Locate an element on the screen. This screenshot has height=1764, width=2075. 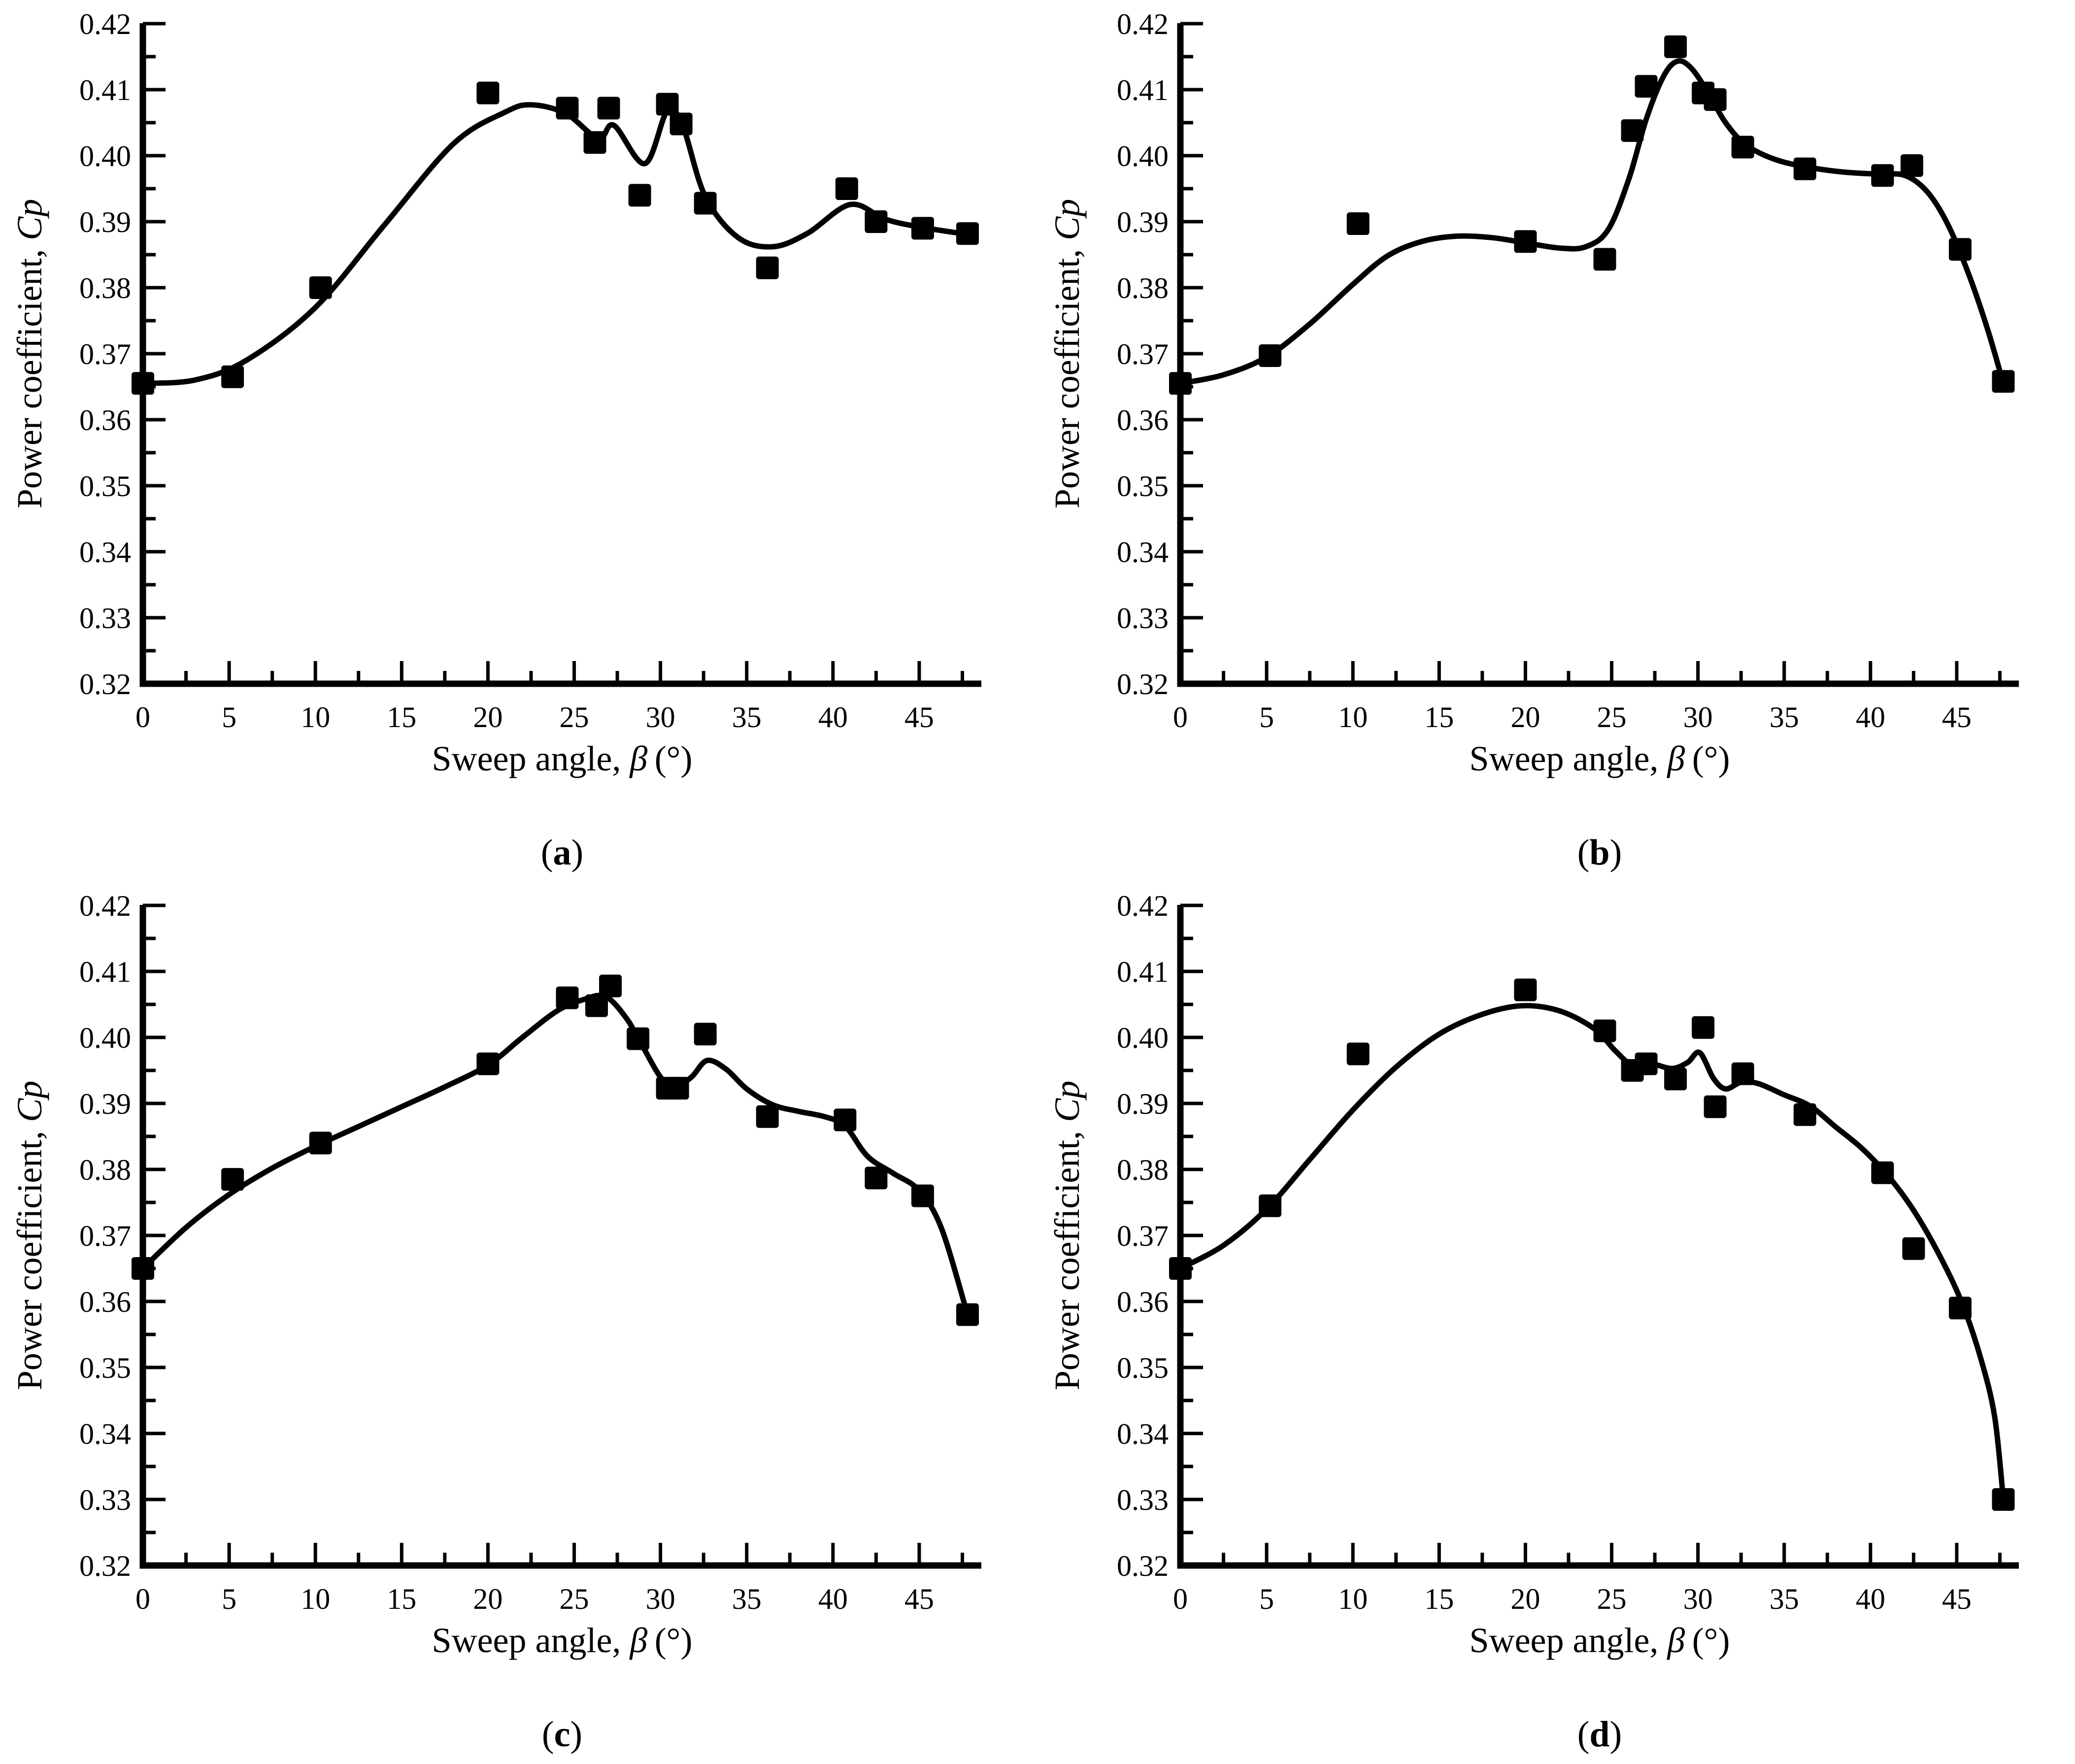
y-tick-label: 0.42 is located at coordinates (105, 906).